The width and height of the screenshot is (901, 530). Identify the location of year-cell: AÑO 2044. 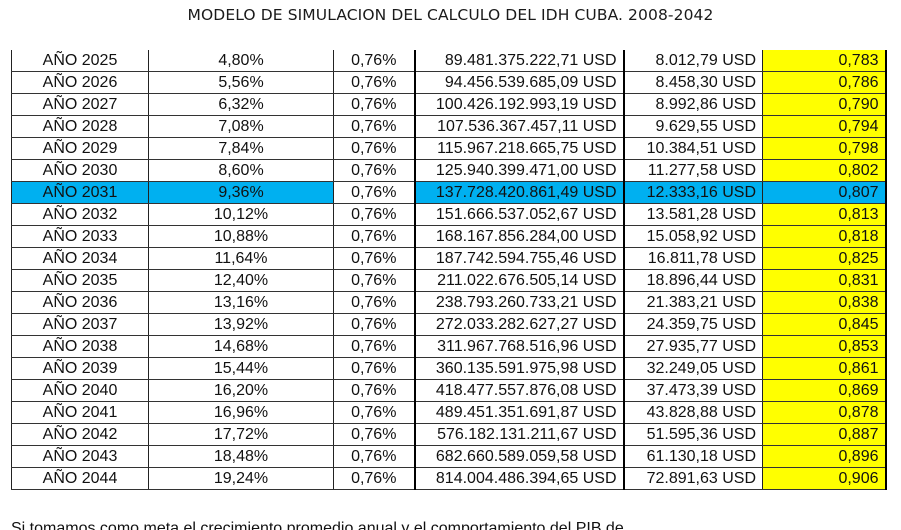
(80, 478).